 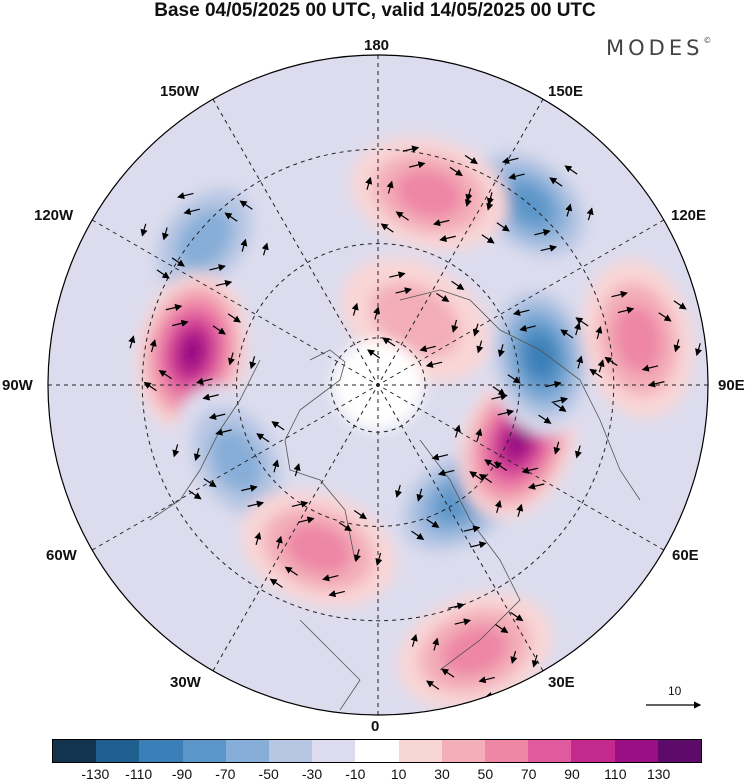 What do you see at coordinates (355, 774) in the screenshot?
I see `colorbar-tick-label: -10` at bounding box center [355, 774].